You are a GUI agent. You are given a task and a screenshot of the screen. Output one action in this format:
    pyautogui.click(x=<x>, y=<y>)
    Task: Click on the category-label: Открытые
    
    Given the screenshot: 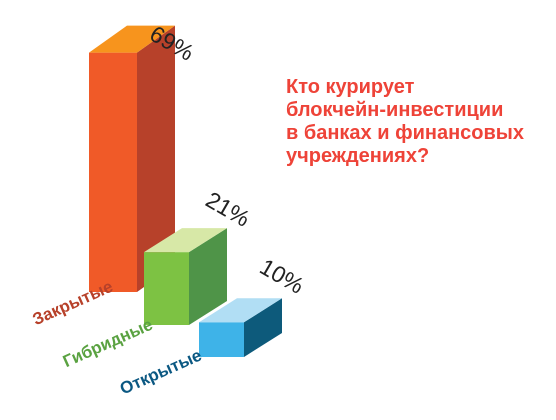 What is the action you would take?
    pyautogui.click(x=160, y=372)
    